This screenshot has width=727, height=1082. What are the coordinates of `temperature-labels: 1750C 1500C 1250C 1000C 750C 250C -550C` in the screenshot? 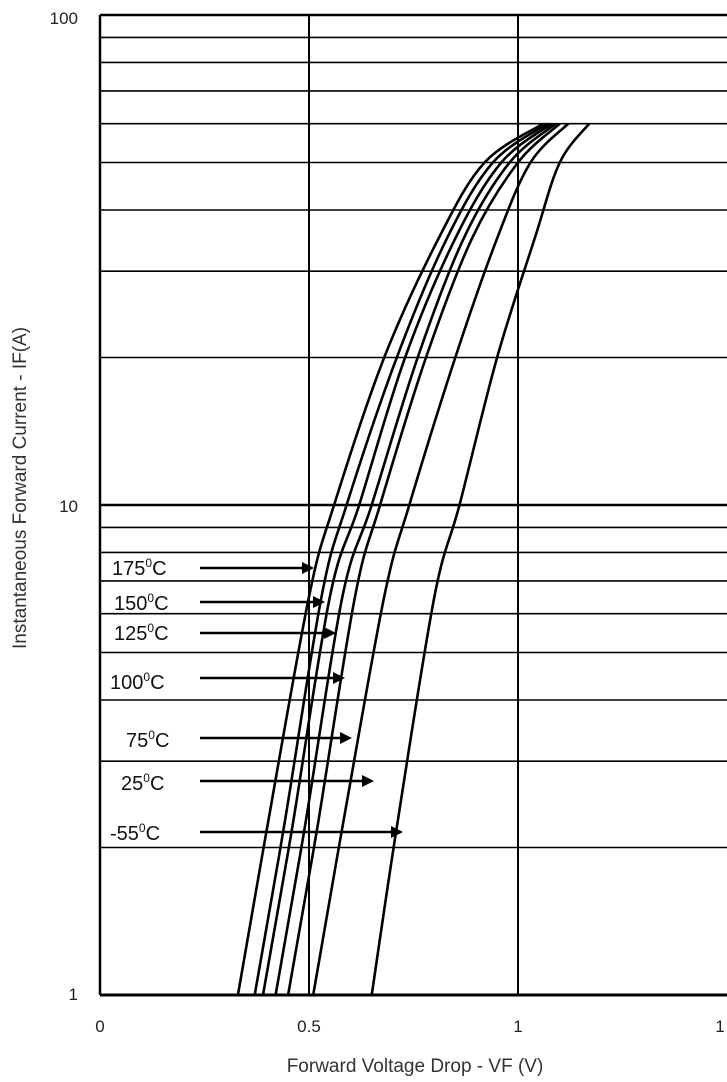 It's located at (256, 700).